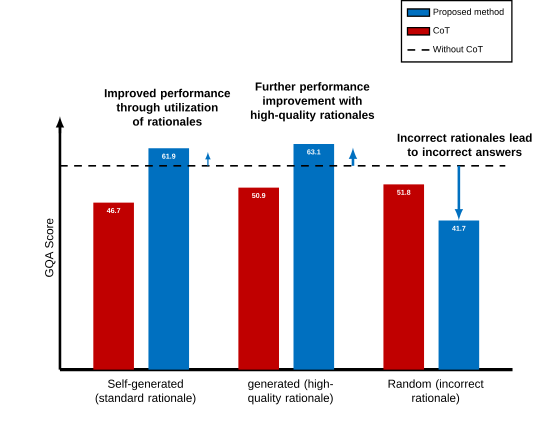 The width and height of the screenshot is (556, 426). What do you see at coordinates (50, 247) in the screenshot?
I see `y-axis-title: GQA Score` at bounding box center [50, 247].